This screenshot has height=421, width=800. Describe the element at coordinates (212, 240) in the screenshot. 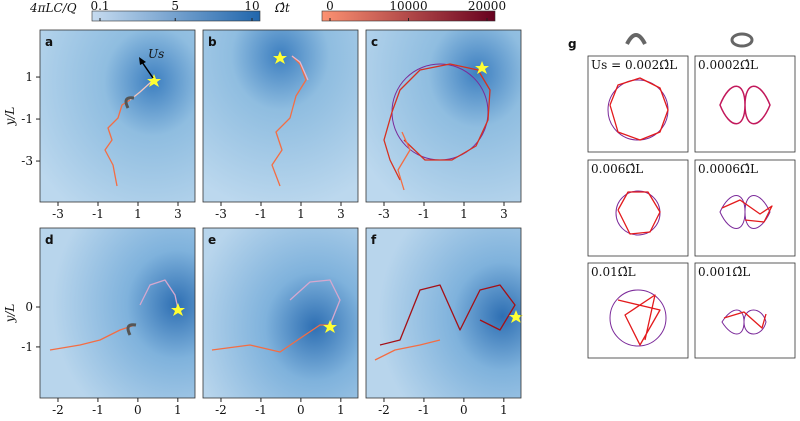

I see `panel-label: e` at that location.